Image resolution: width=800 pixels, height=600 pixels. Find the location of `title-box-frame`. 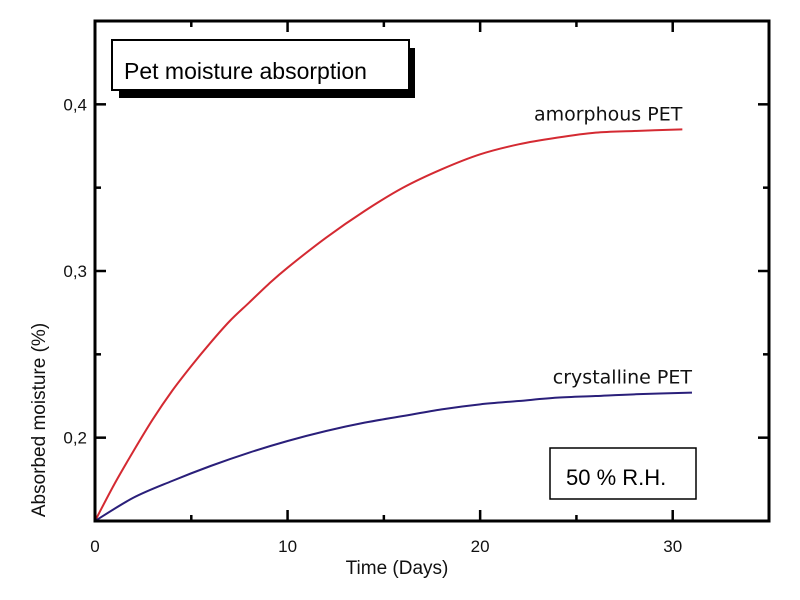

title-box-frame is located at coordinates (260, 65).